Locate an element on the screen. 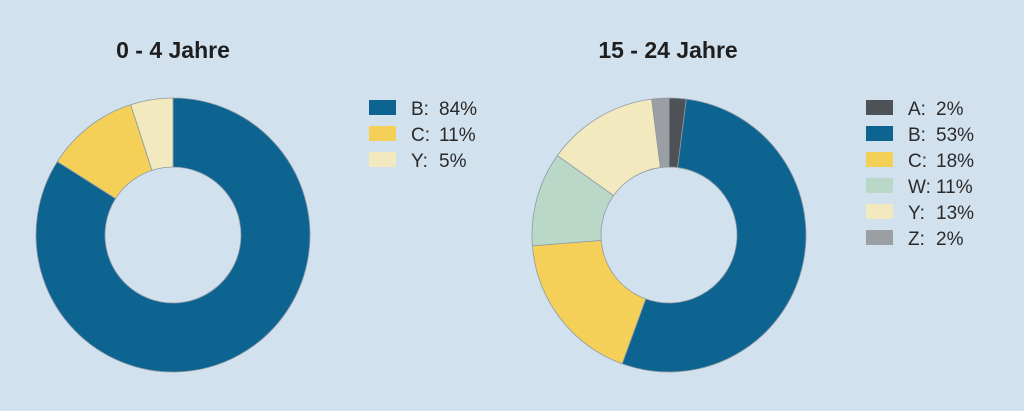 The image size is (1024, 411). chart-title: 15 - 24 Jahre is located at coordinates (667, 50).